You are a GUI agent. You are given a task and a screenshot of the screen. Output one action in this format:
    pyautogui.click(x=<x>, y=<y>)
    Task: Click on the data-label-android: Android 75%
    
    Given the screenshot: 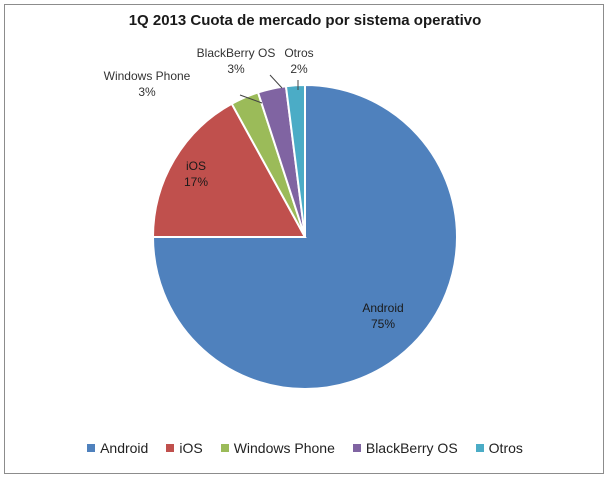 What is the action you would take?
    pyautogui.click(x=382, y=316)
    